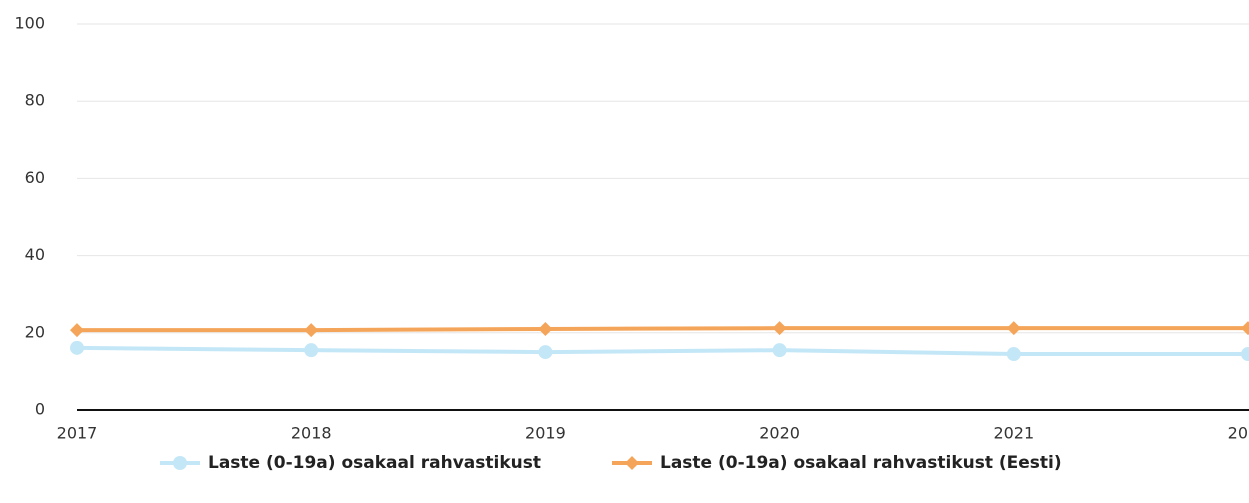  What do you see at coordinates (35, 177) in the screenshot?
I see `y-tick-label: 60` at bounding box center [35, 177].